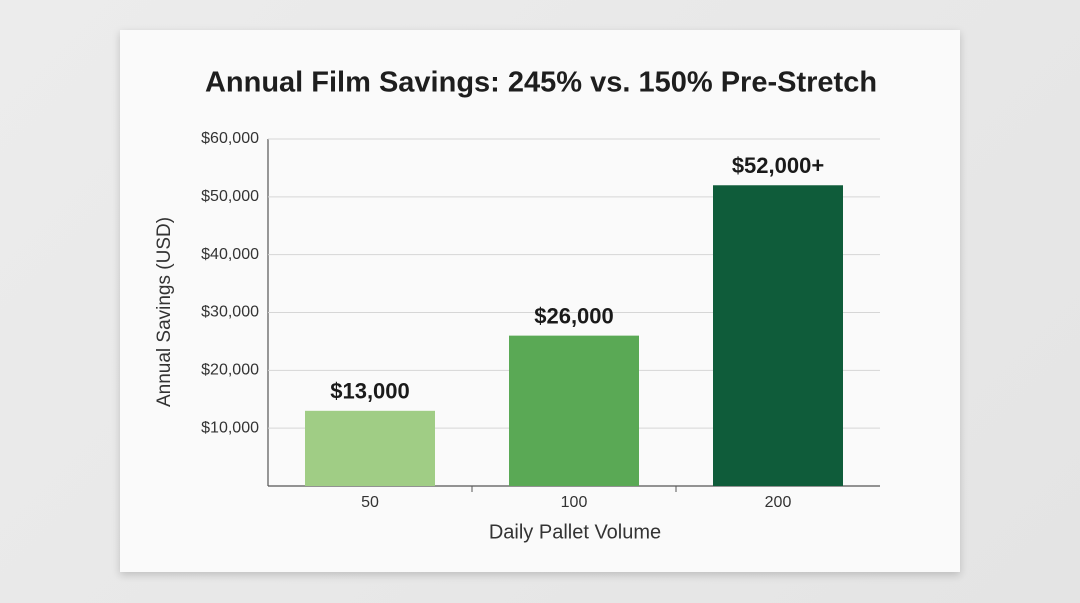  Describe the element at coordinates (778, 502) in the screenshot. I see `x-tick-label: 200` at that location.